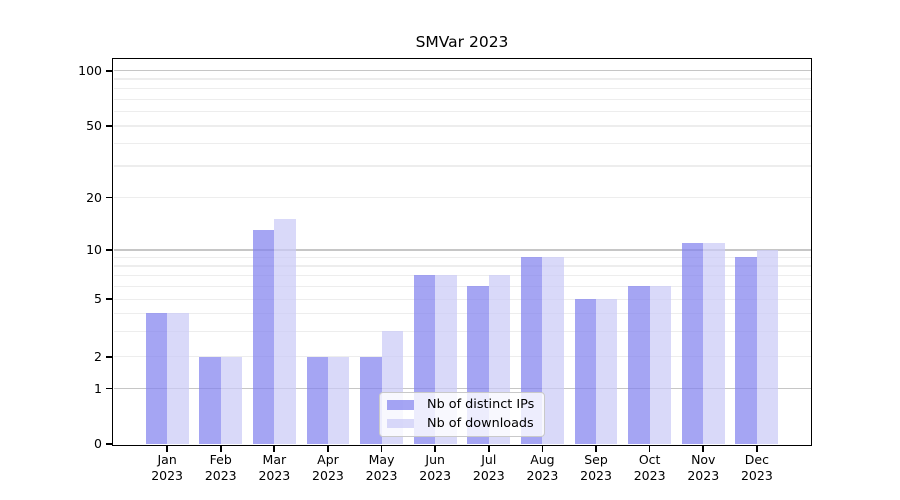 The image size is (900, 500). What do you see at coordinates (381, 467) in the screenshot?
I see `x-tick-label: May 2023` at bounding box center [381, 467].